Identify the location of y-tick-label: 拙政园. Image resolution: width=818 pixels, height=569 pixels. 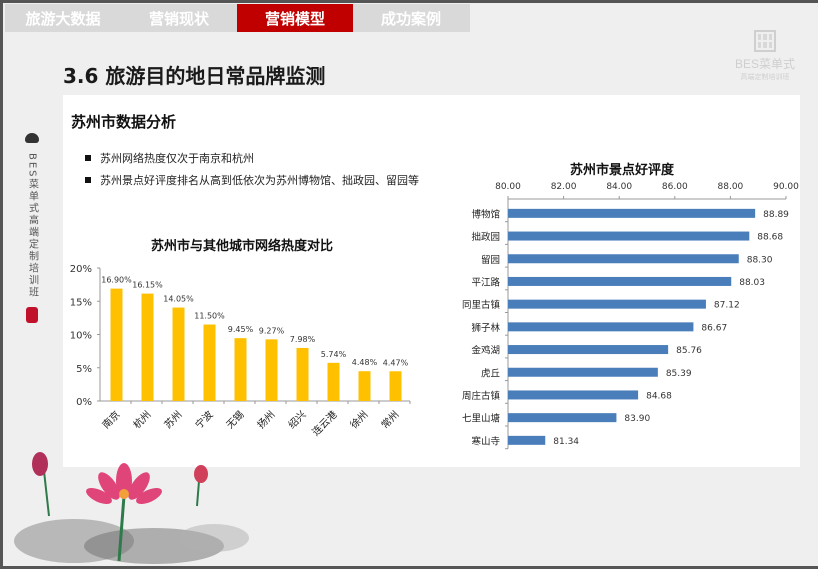
(485, 237).